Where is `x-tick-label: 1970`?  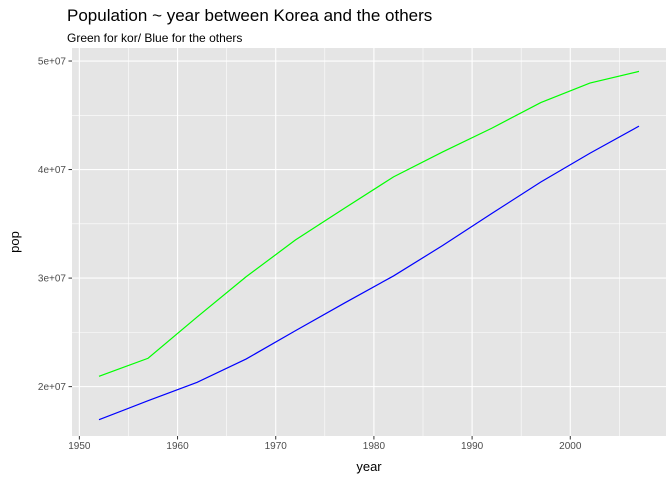
x-tick-label: 1970 is located at coordinates (276, 446).